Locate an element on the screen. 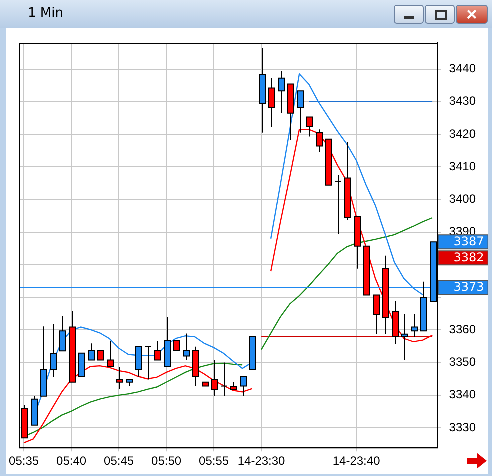  x-tick-label: 05:45 is located at coordinates (119, 461).